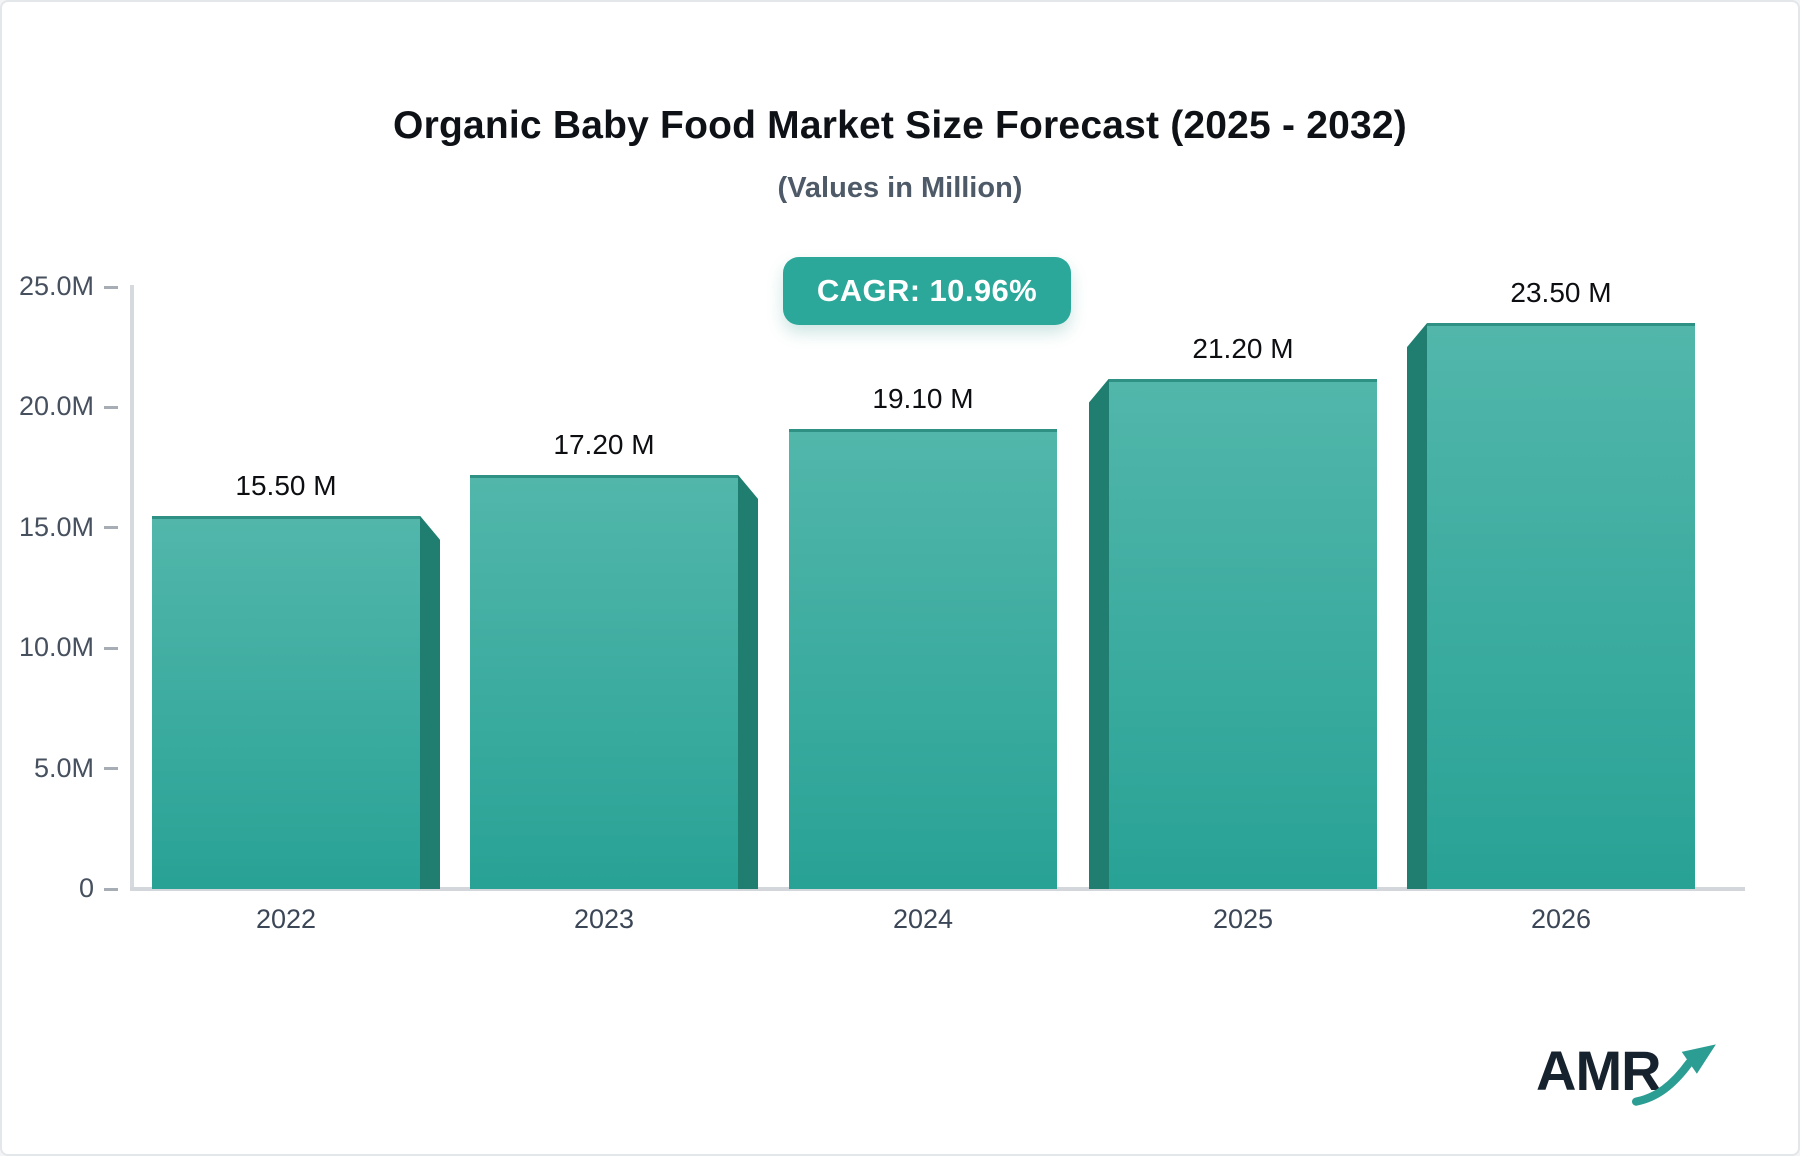  Describe the element at coordinates (937, 889) in the screenshot. I see `x-axis-line` at that location.